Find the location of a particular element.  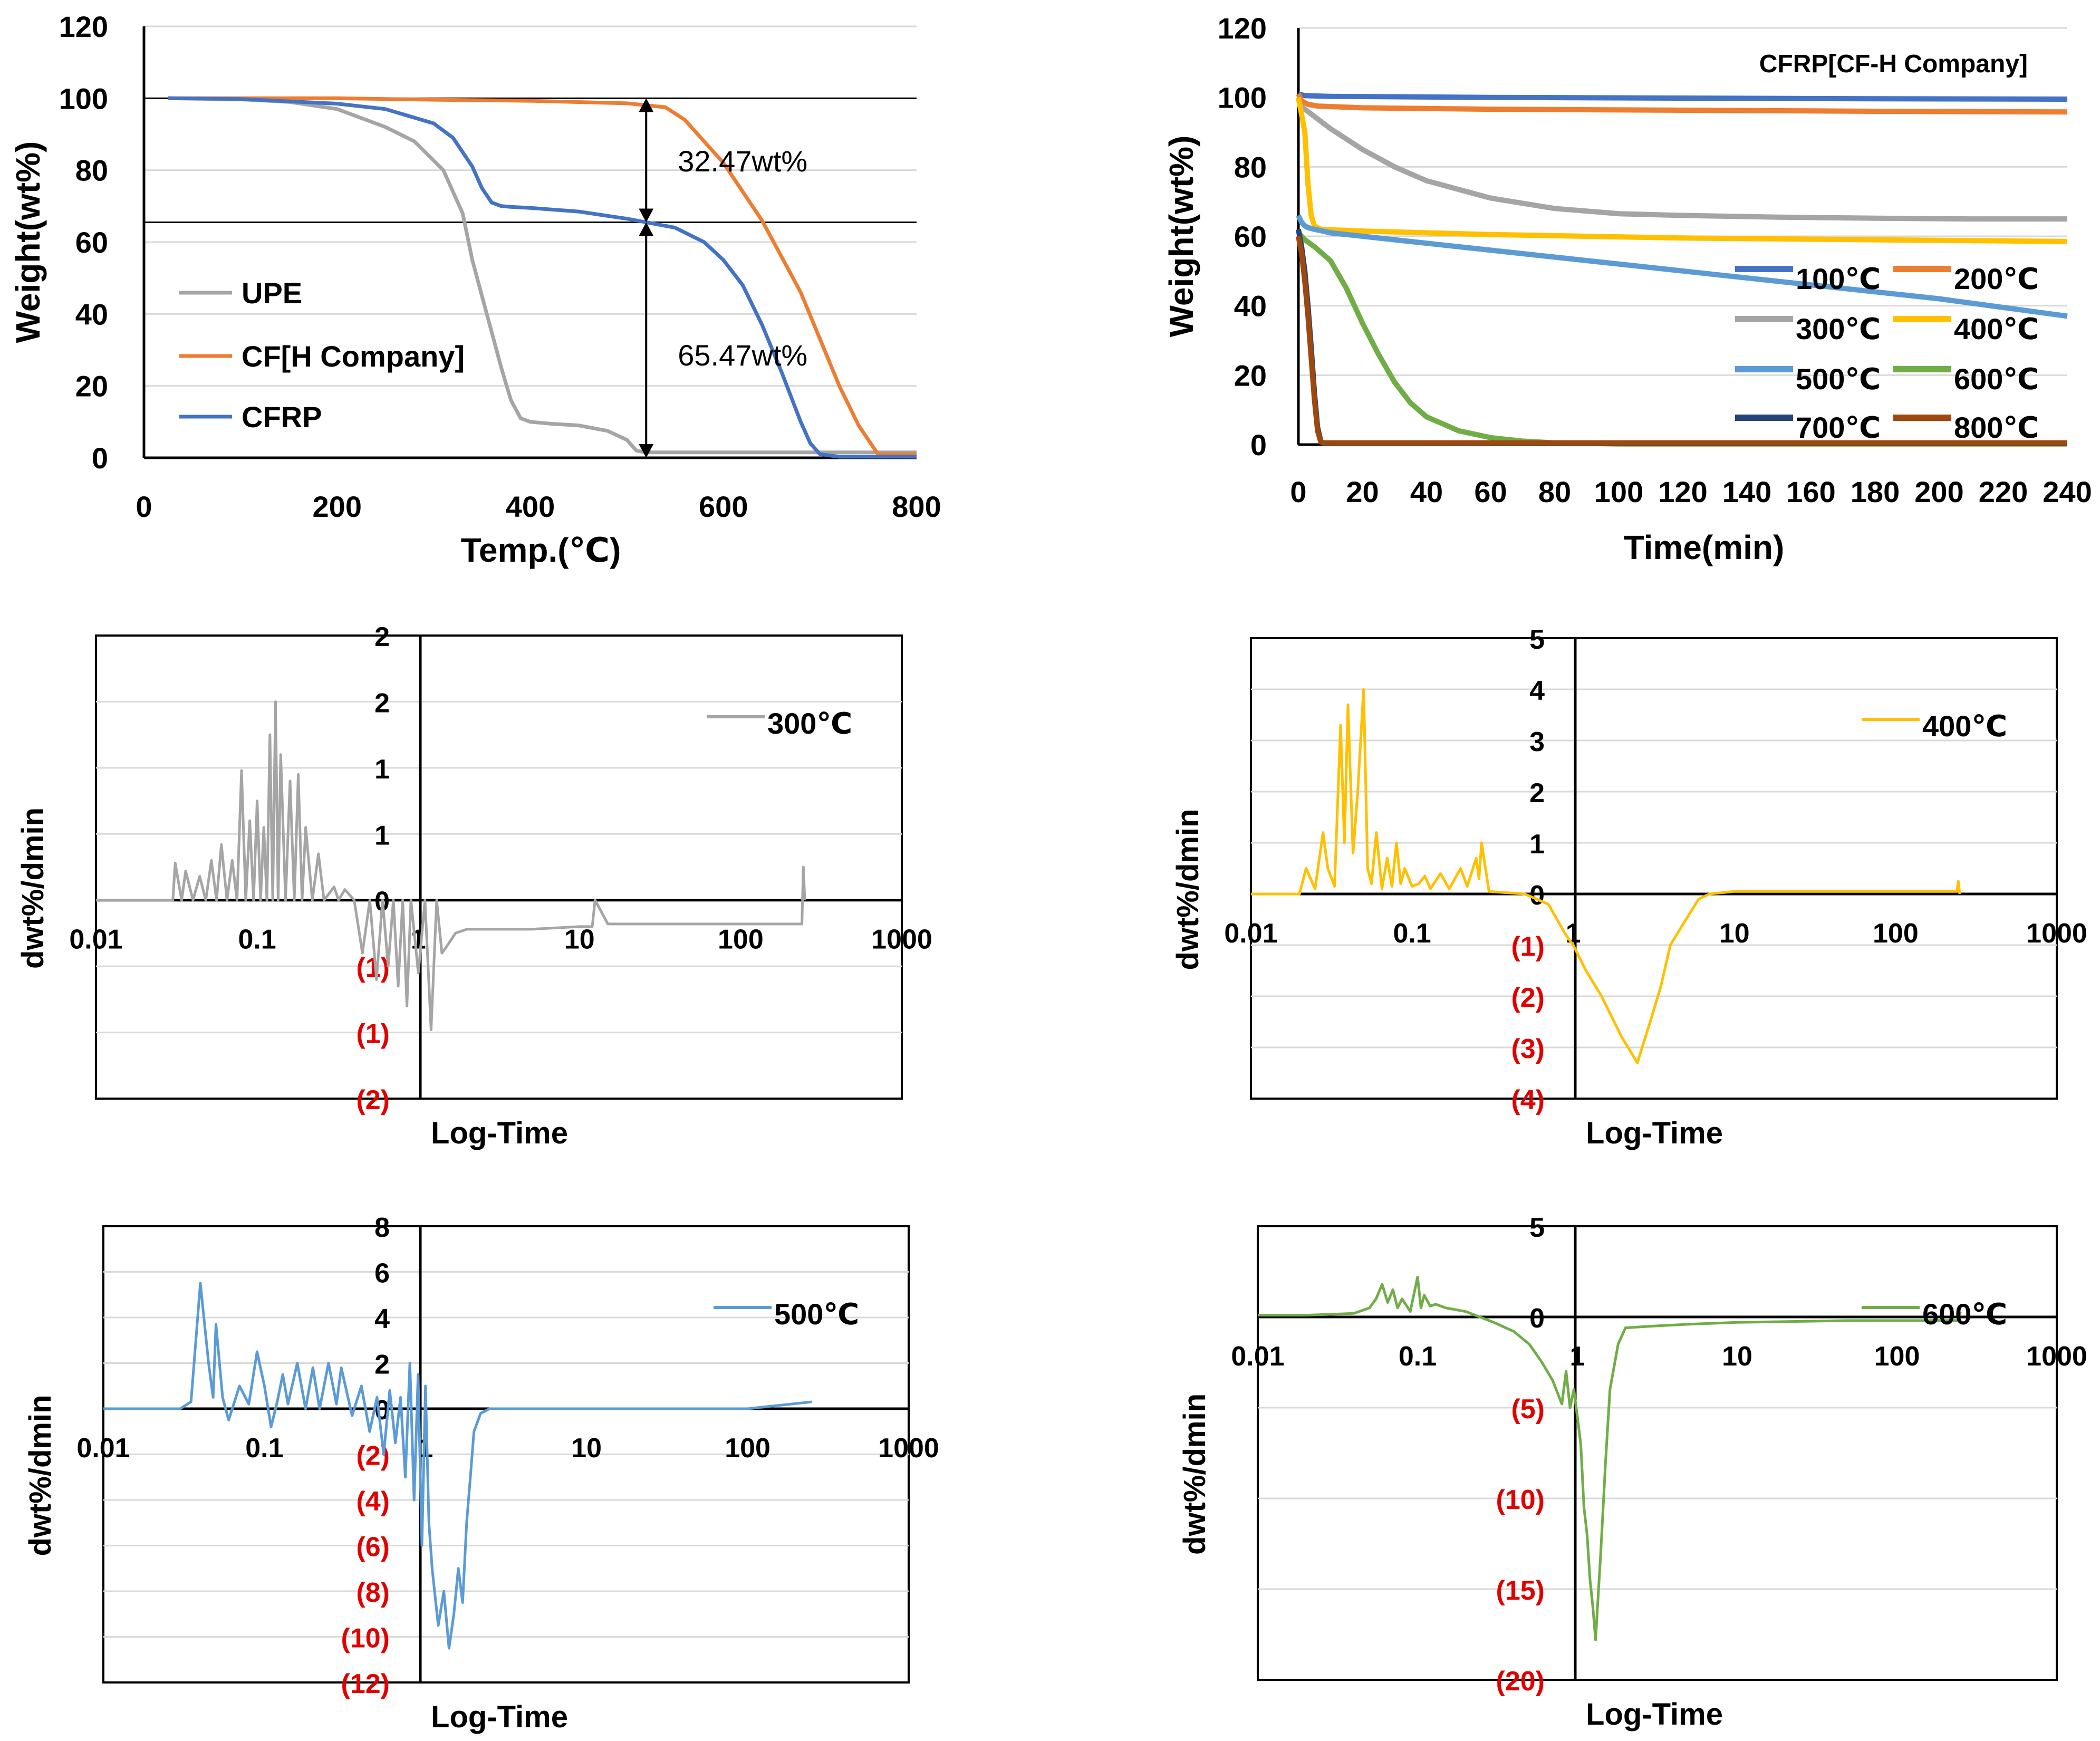

x-axis-title: Time(min) is located at coordinates (1705, 547).